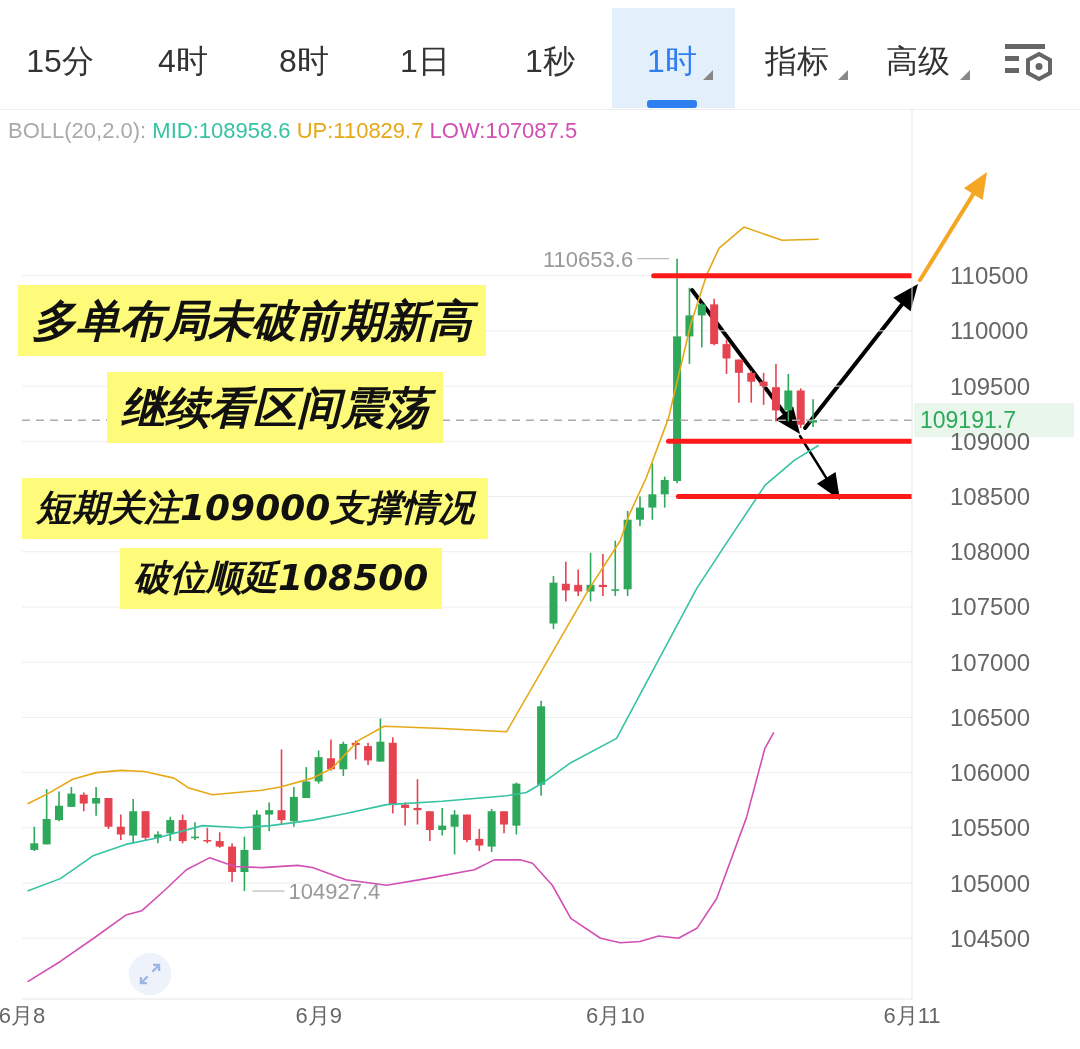 The width and height of the screenshot is (1080, 1049). Describe the element at coordinates (990, 662) in the screenshot. I see `y-tick-label: 107000` at that location.